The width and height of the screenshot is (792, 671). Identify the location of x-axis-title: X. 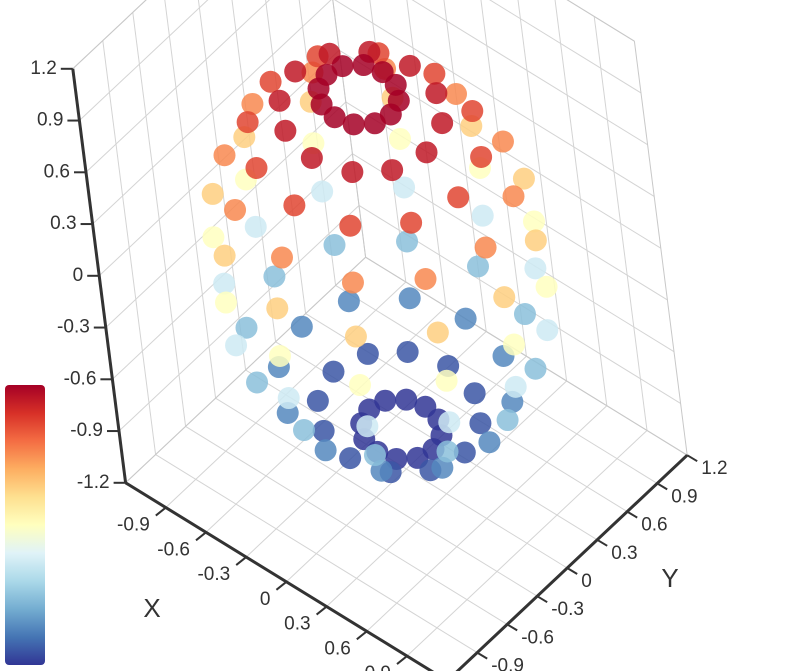
(151, 608).